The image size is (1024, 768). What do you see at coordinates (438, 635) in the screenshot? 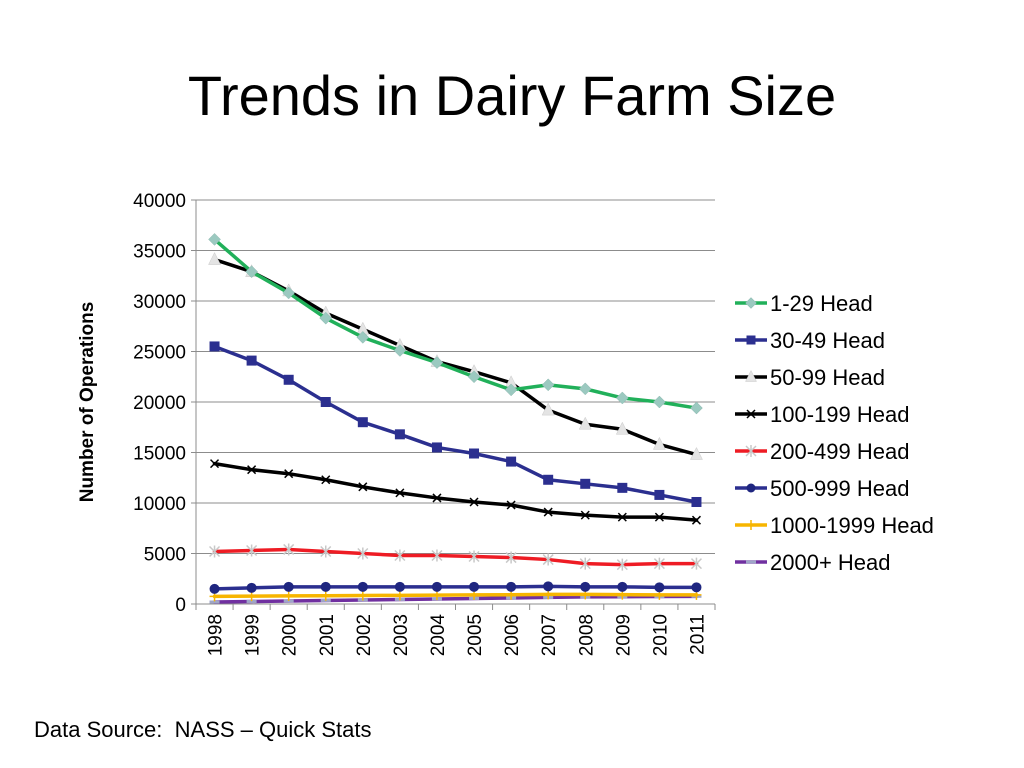
I see `x-tick-label: 2004` at bounding box center [438, 635].